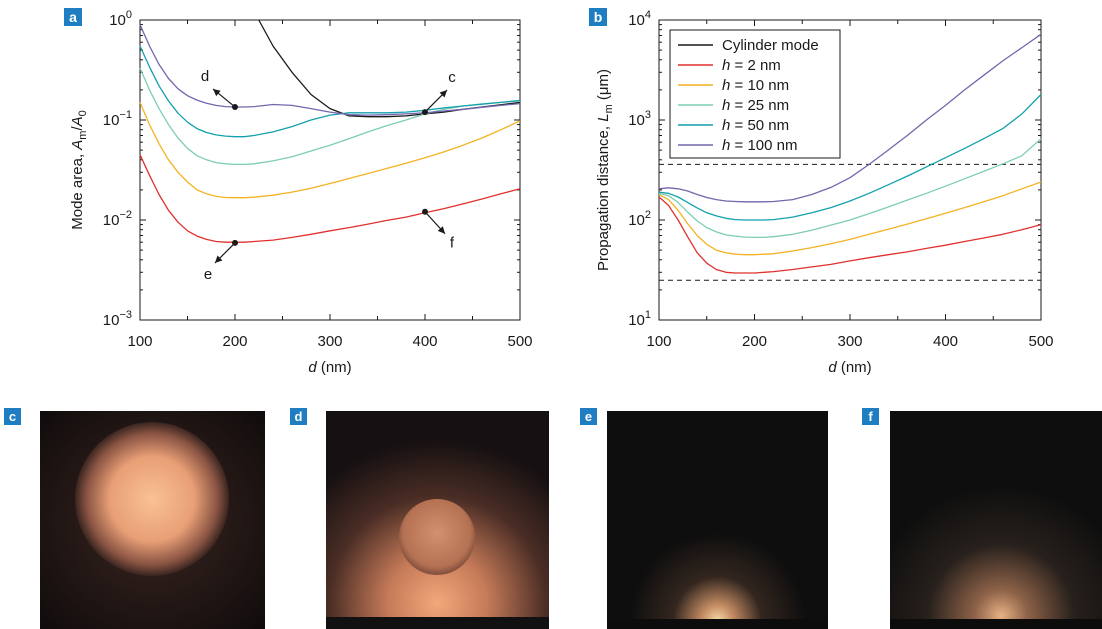 This screenshot has height=629, width=1102. Describe the element at coordinates (79, 170) in the screenshot. I see `y-axis-label-a: Mode area, Am/A0` at that location.